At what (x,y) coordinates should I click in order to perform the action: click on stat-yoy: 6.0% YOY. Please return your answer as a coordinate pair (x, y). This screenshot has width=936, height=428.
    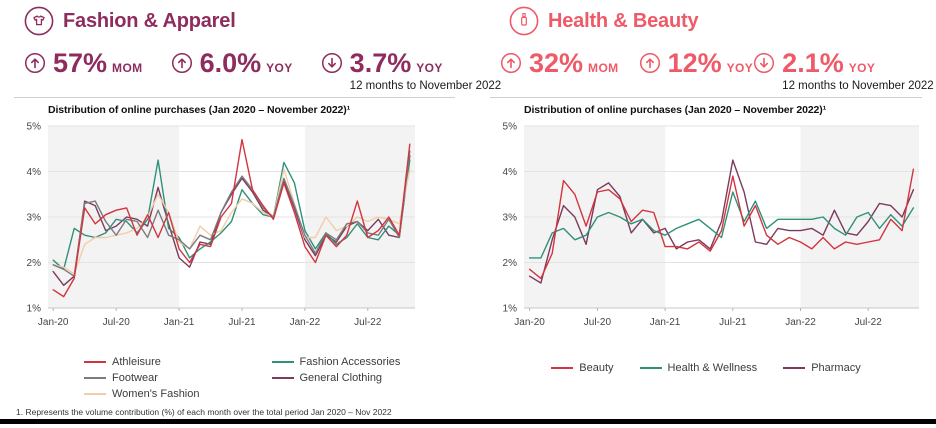
    Looking at the image, I should click on (232, 63).